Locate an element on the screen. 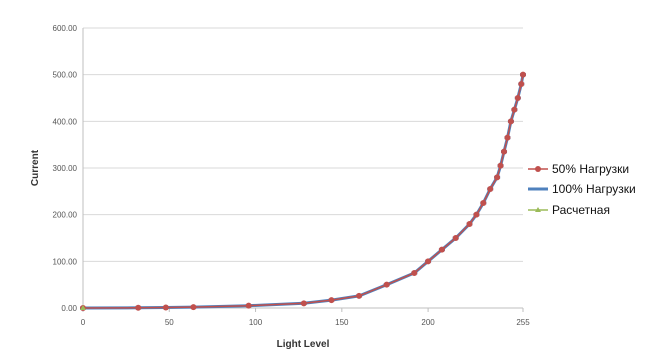 This screenshot has height=352, width=651. legend: 50% Нагрузки 100% Нагрузки Расчетная is located at coordinates (582, 189).